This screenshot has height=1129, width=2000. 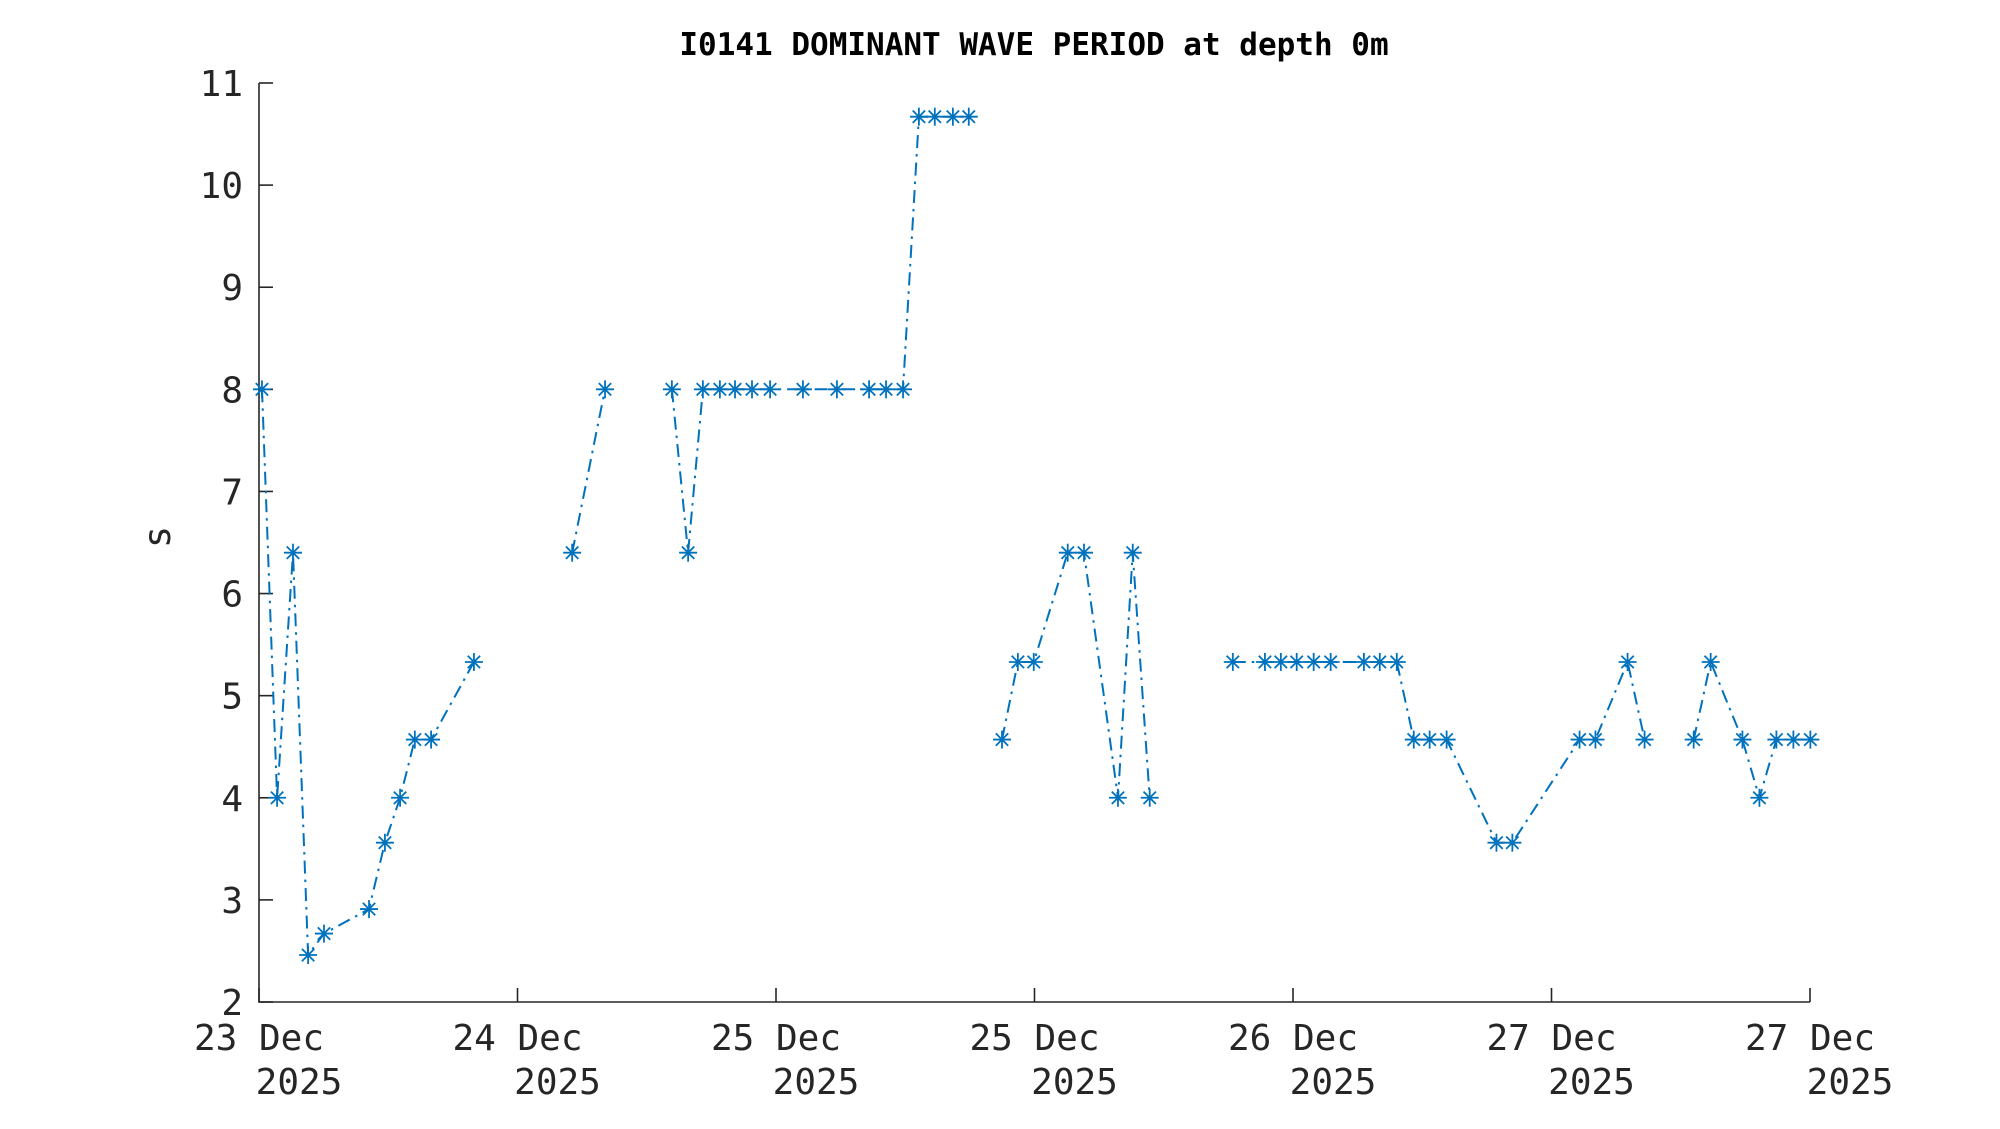 What do you see at coordinates (232, 1003) in the screenshot?
I see `y-tick-label: 2` at bounding box center [232, 1003].